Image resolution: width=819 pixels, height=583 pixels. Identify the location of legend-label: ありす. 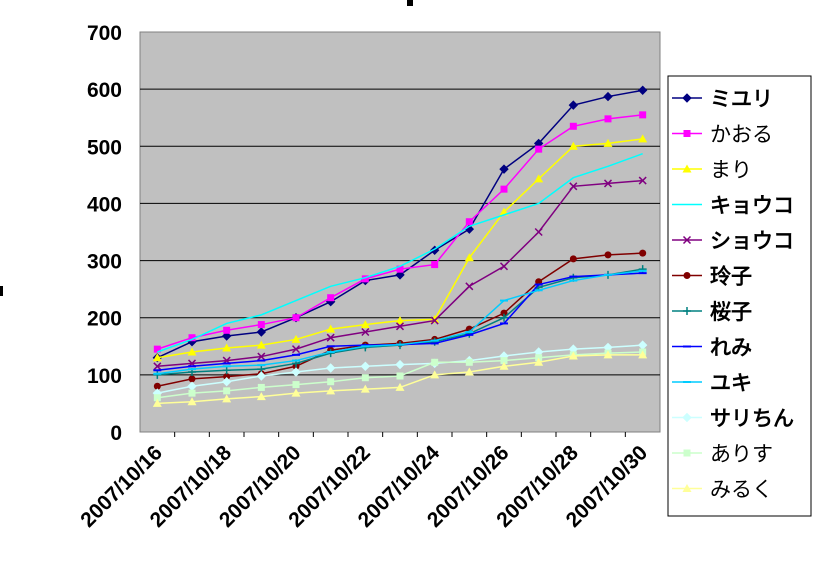
(741, 454).